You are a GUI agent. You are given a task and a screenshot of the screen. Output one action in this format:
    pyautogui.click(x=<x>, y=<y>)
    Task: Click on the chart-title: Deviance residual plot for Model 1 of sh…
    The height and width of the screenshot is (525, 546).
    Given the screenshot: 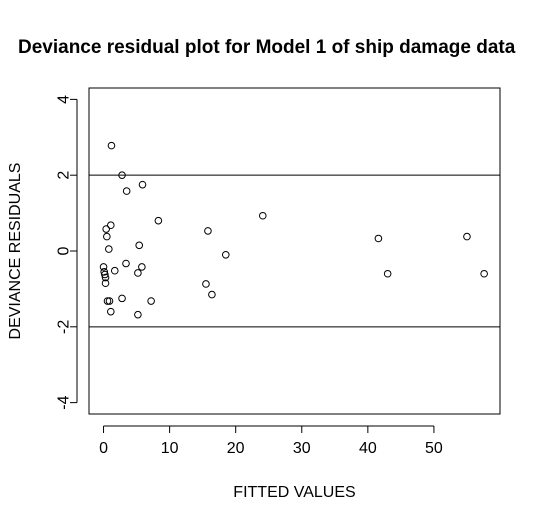 What is the action you would take?
    pyautogui.click(x=267, y=47)
    